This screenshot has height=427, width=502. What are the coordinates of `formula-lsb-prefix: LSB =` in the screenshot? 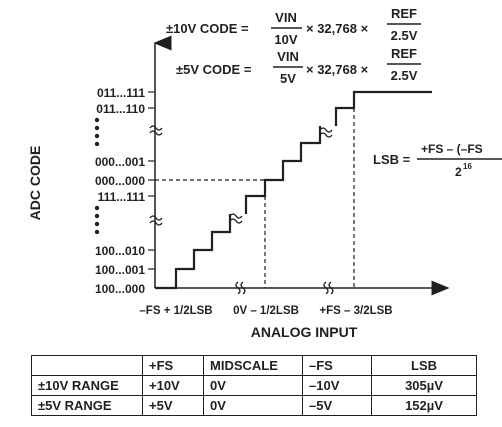 It's located at (392, 159).